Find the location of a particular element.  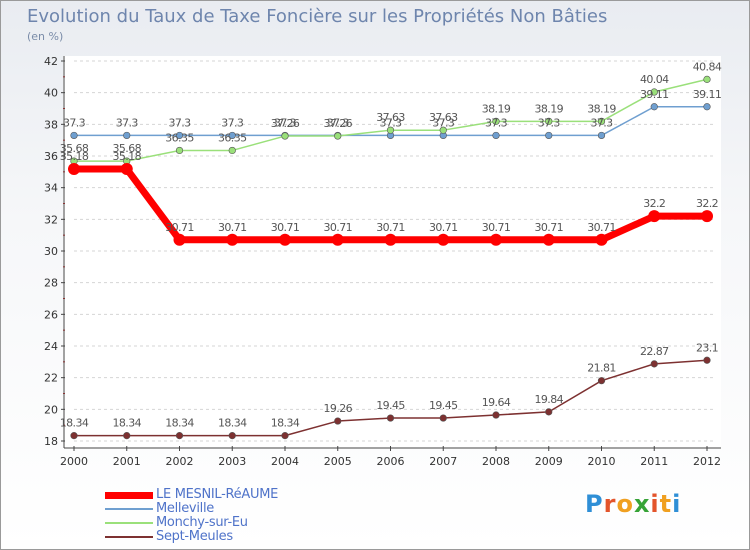

x-tick-label: 2011 is located at coordinates (654, 461).